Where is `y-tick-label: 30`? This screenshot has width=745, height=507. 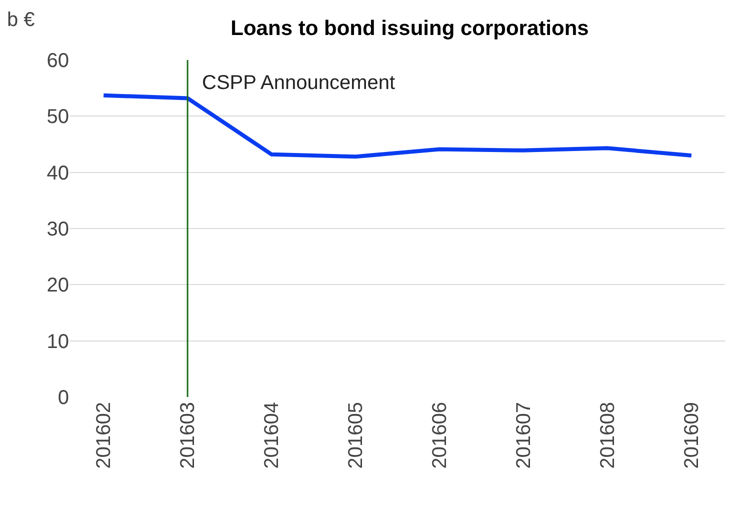
y-tick-label: 30 is located at coordinates (57, 229).